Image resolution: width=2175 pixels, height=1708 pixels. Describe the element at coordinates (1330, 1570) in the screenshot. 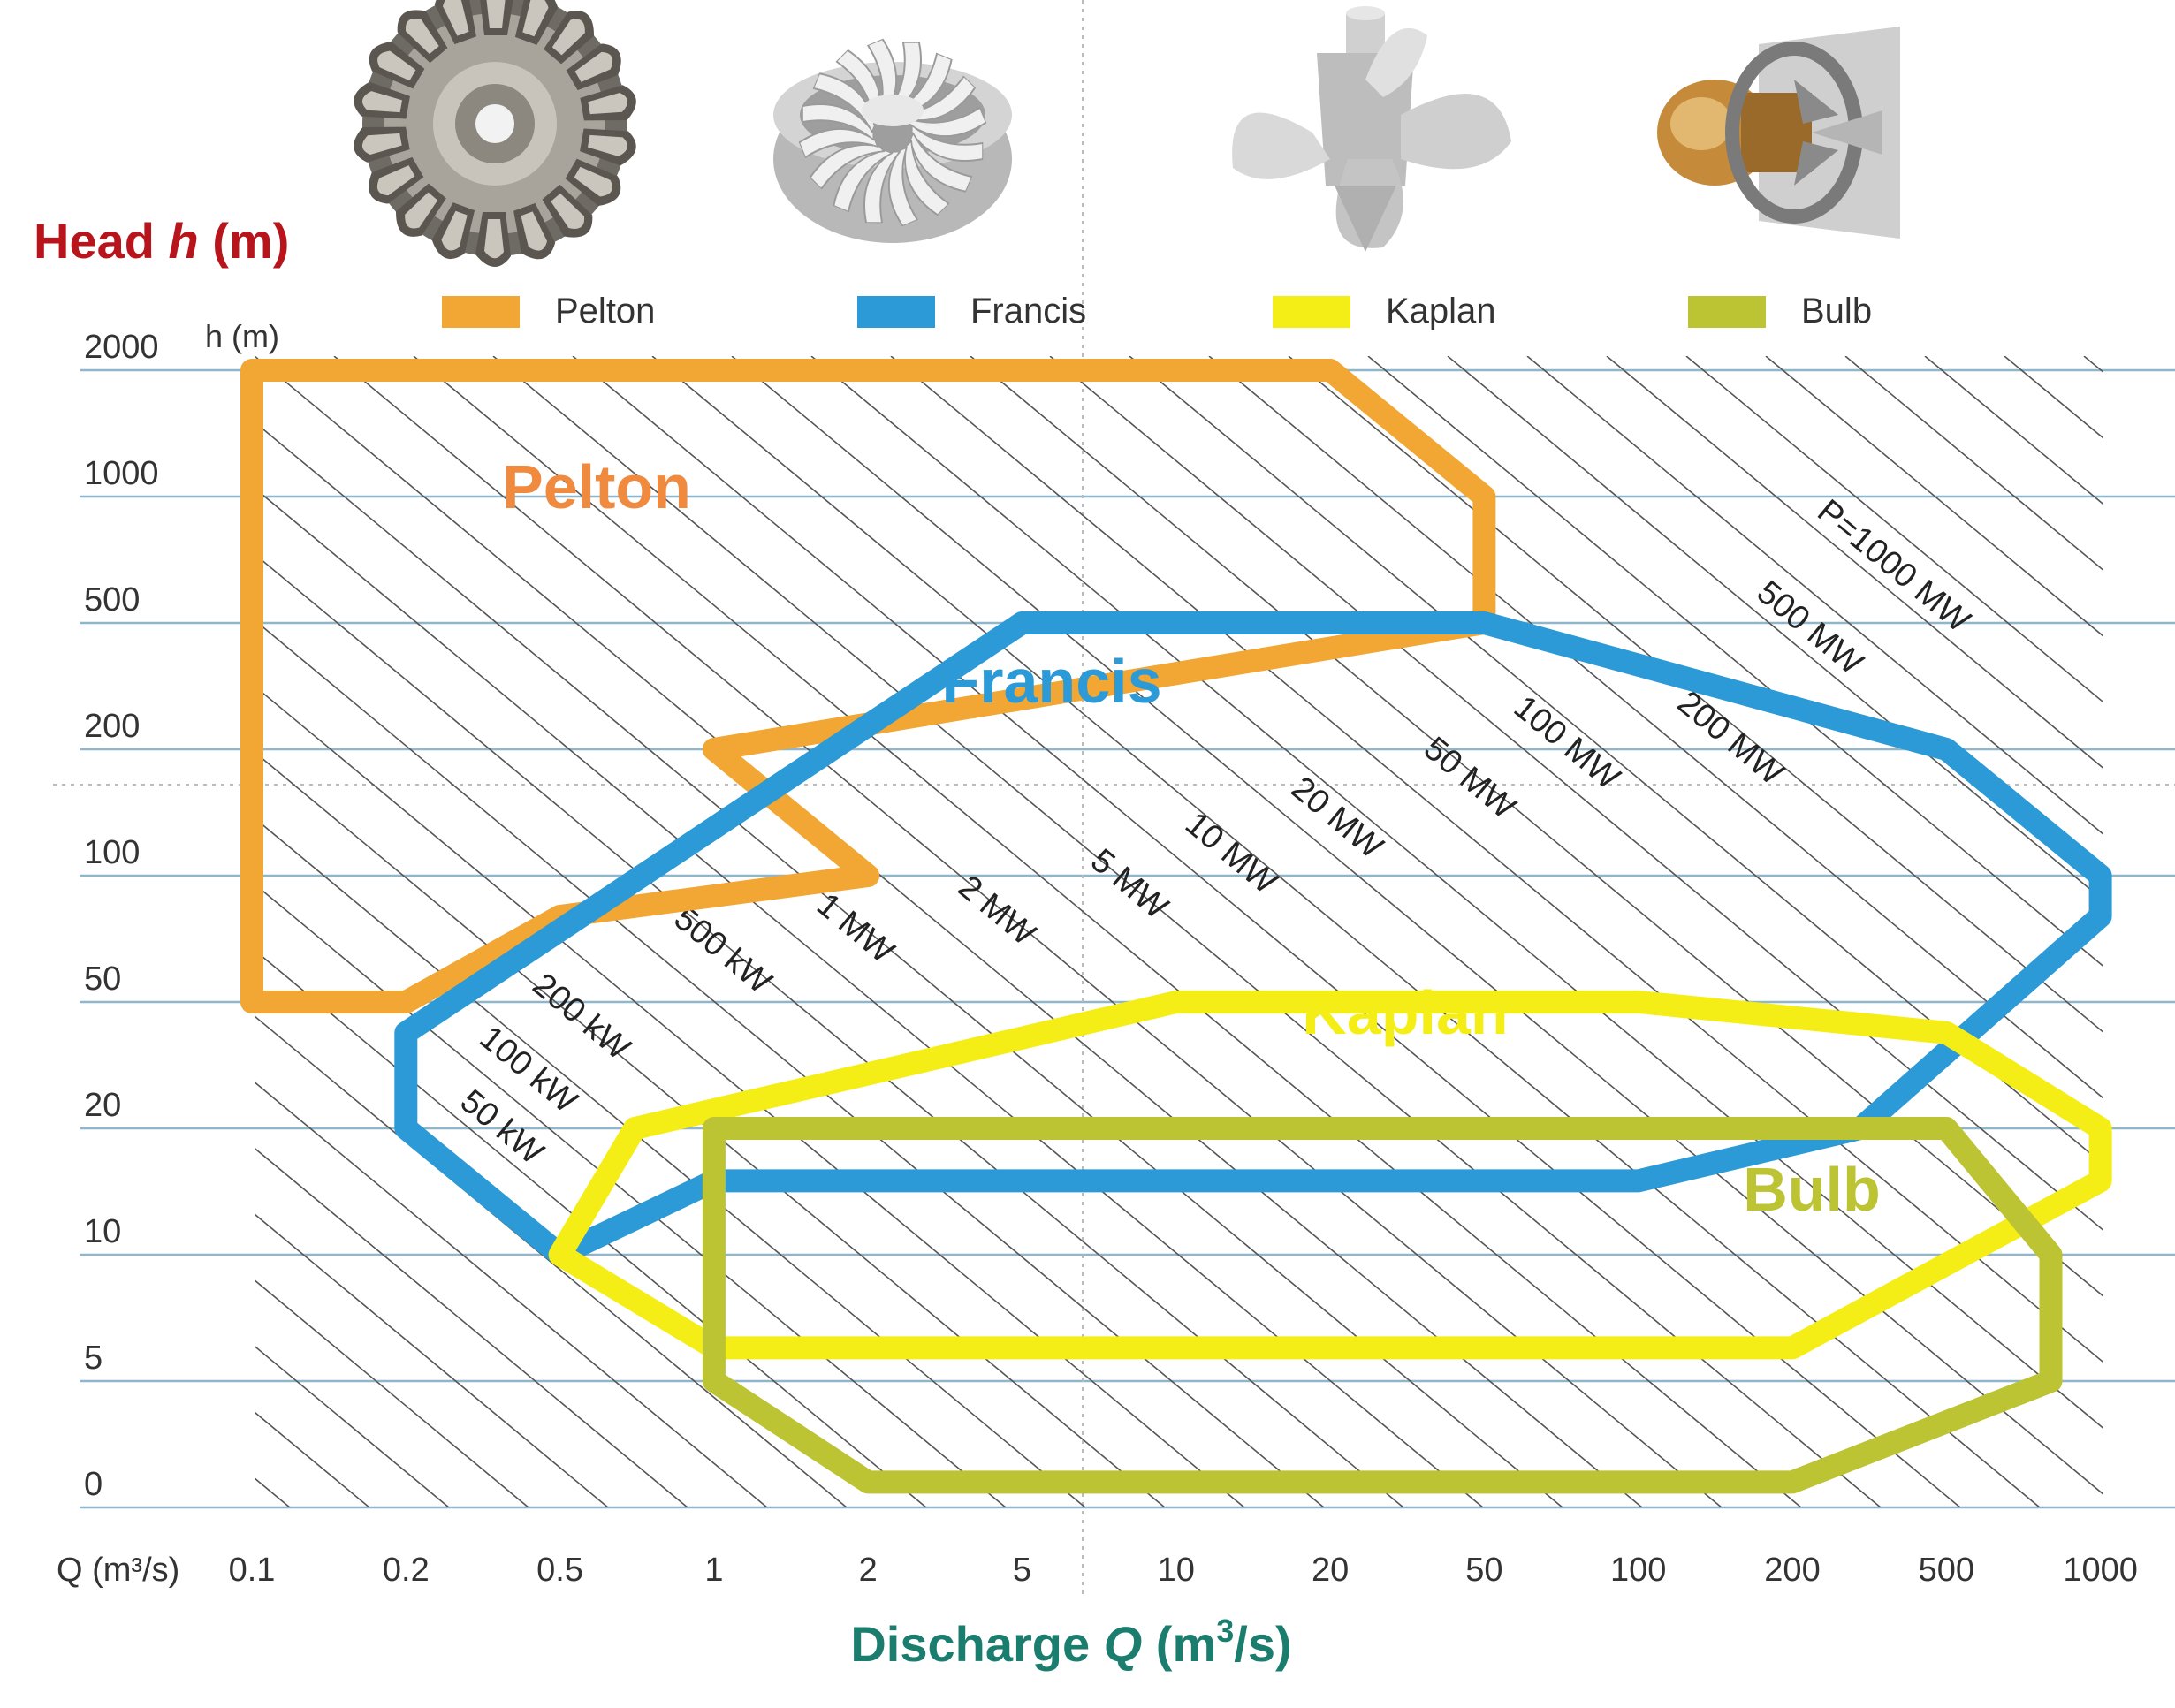

I see `x-tick-label: 20` at that location.